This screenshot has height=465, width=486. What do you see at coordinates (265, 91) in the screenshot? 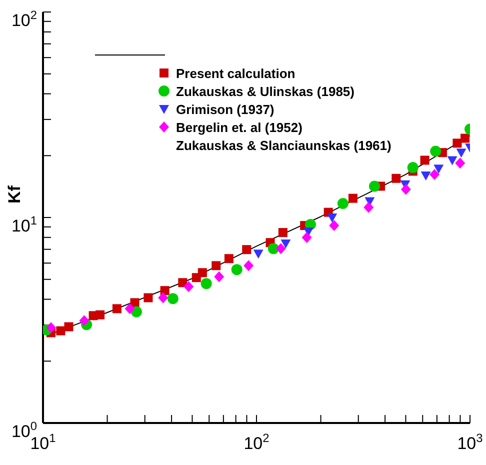
I see `legend-label: Zukauskas & Ulinskas (1985)` at bounding box center [265, 91].